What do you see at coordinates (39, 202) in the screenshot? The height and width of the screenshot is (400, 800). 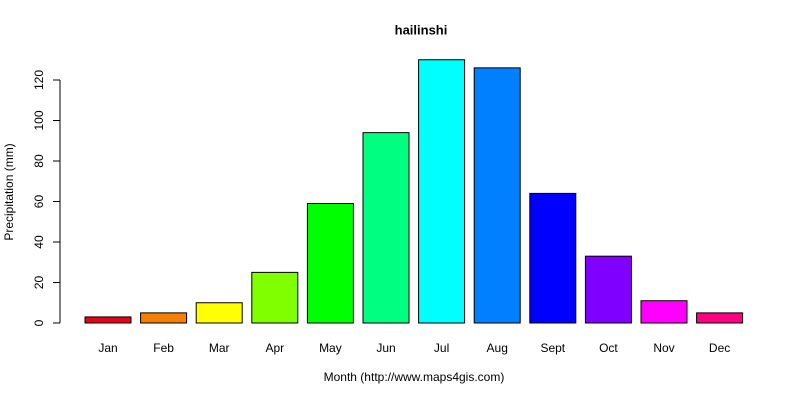 I see `y-tick-label: 60` at bounding box center [39, 202].